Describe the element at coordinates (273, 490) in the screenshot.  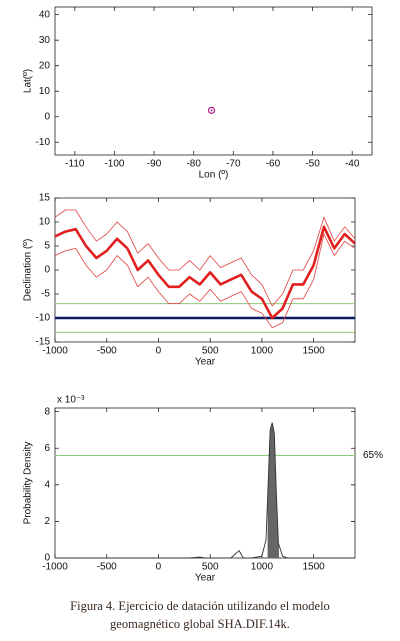
I see `shaded-area` at that location.